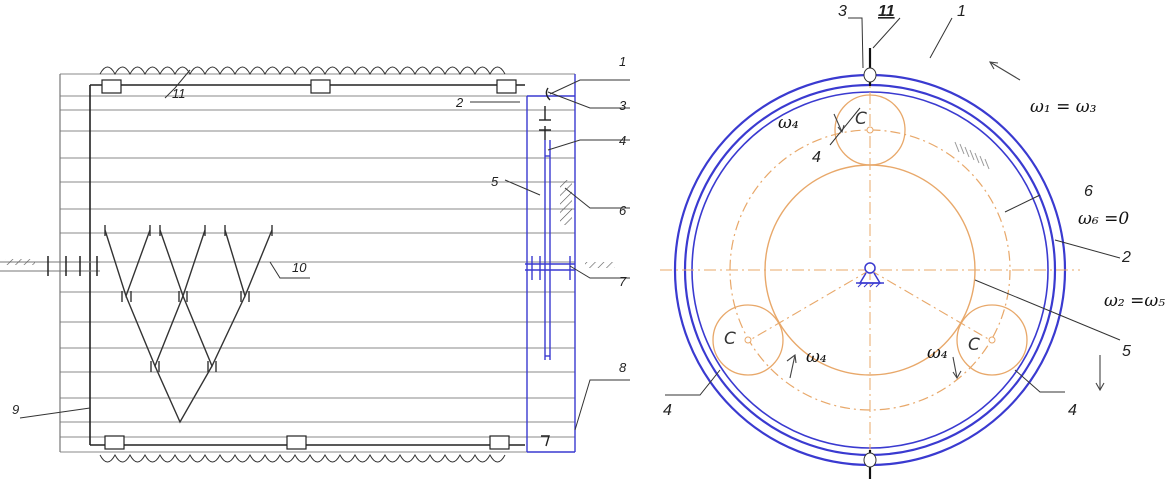  What do you see at coordinates (307, 442) in the screenshot?
I see `rollers-bottom` at bounding box center [307, 442].